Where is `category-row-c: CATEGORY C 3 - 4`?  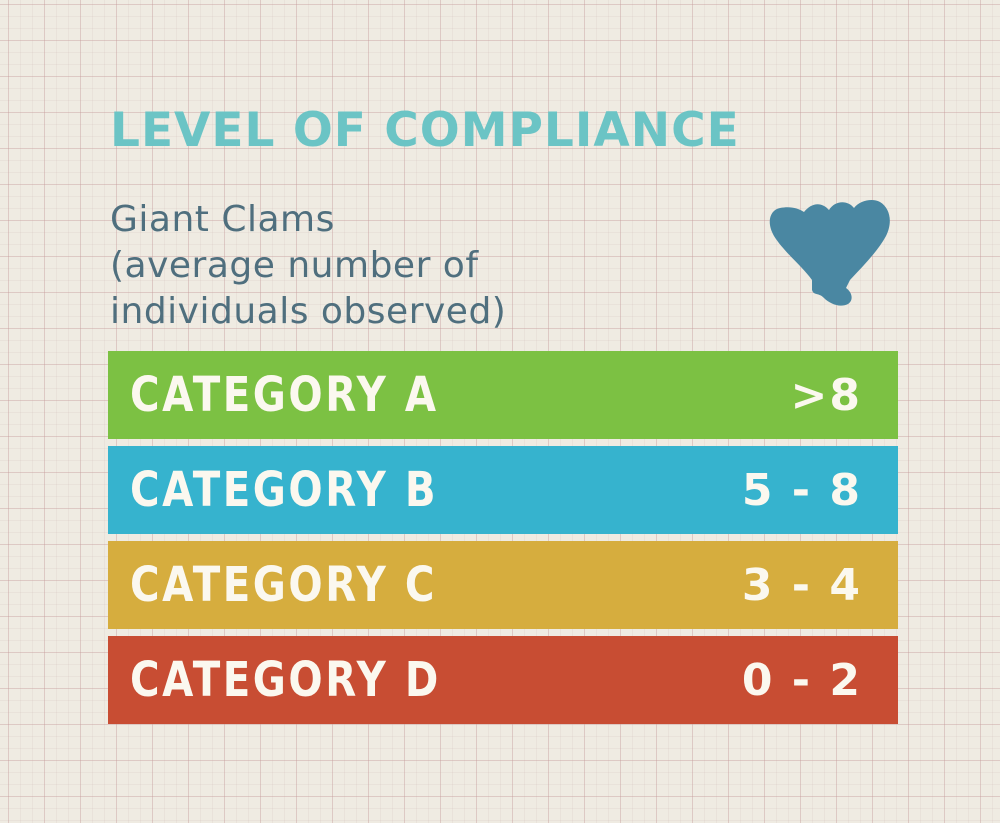 category-row-c: CATEGORY C 3 - 4 is located at coordinates (503, 585).